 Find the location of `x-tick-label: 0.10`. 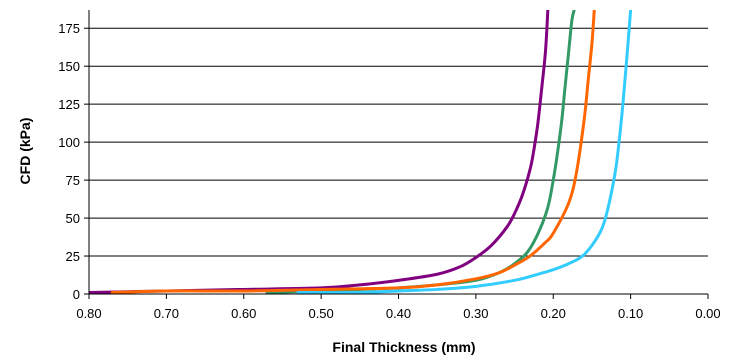

x-tick-label: 0.10 is located at coordinates (630, 313).